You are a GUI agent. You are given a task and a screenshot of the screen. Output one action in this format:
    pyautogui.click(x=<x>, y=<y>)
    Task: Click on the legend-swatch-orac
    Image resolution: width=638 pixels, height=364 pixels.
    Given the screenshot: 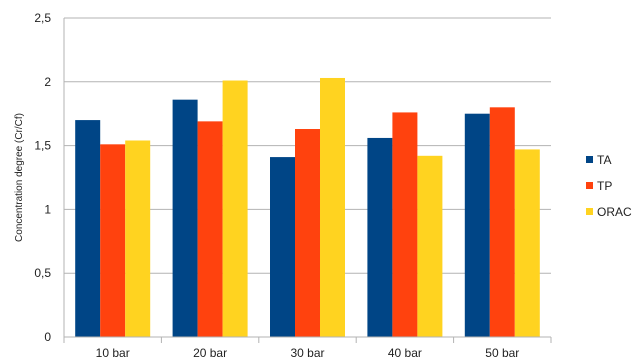 What is the action you would take?
    pyautogui.click(x=589, y=211)
    